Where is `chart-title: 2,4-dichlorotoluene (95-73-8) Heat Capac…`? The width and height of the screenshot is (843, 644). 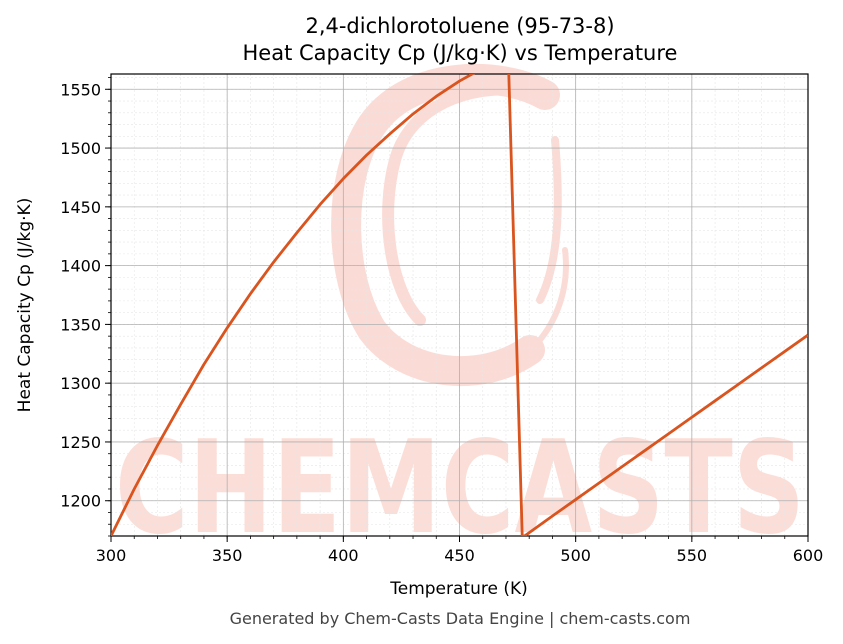
chart-title: 2,4-dichlorotoluene (95-73-8) Heat Capac… is located at coordinates (460, 39).